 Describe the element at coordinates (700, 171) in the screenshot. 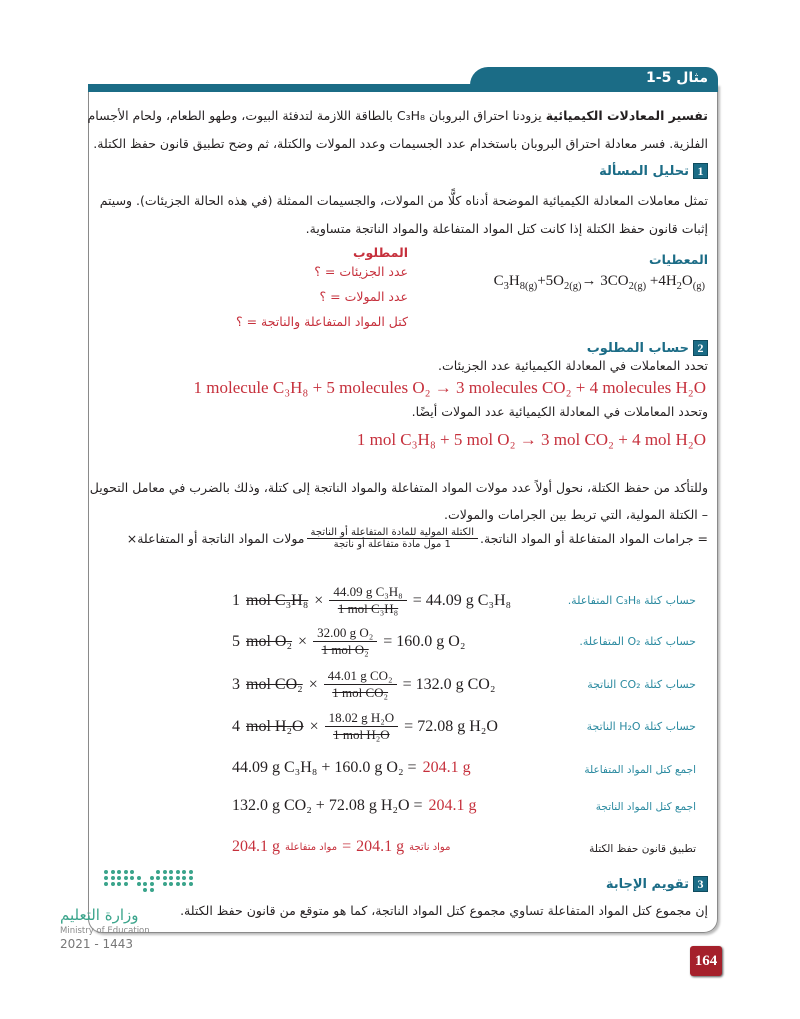

I see `step-number: 1` at that location.